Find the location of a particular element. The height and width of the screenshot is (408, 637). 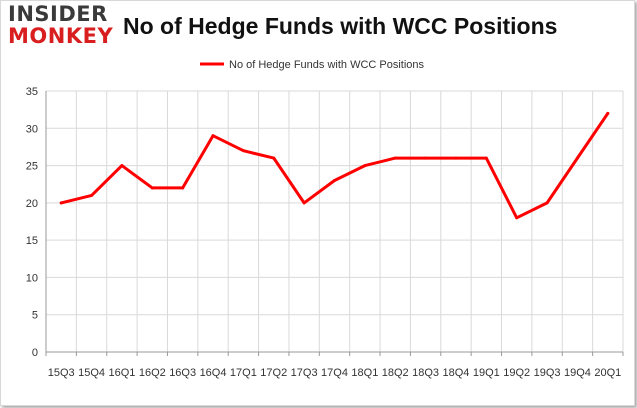

legend-label: No of Hedge Funds with WCC Positions is located at coordinates (327, 65).